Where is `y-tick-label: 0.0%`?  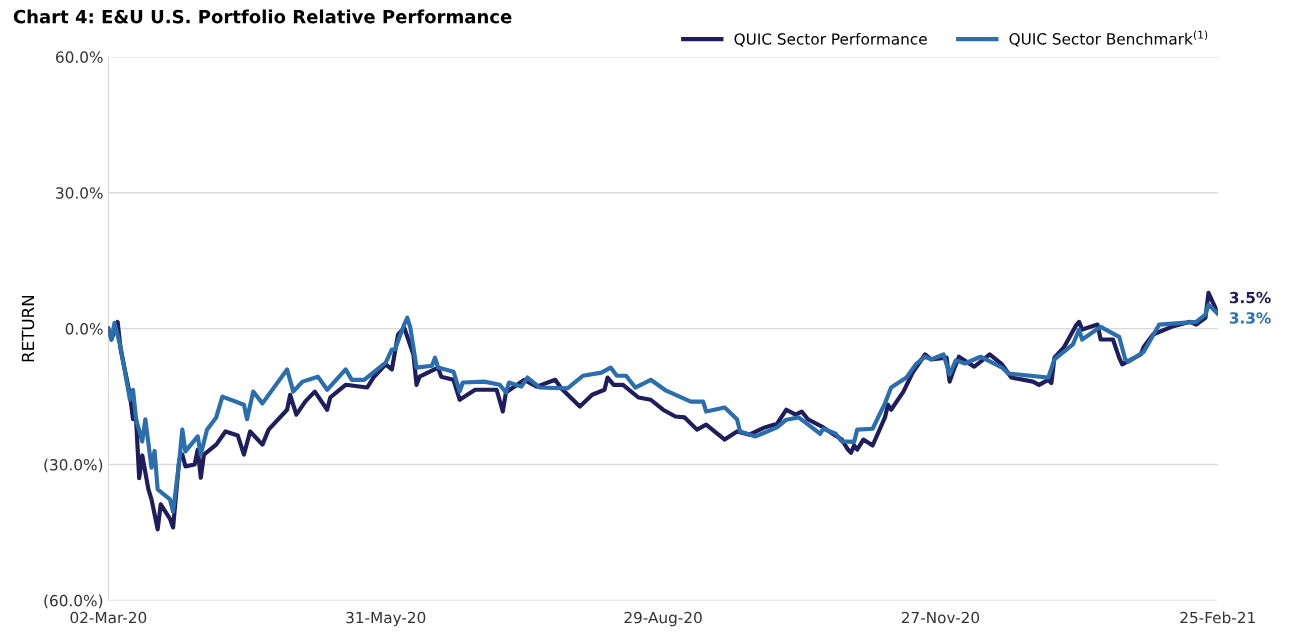
y-tick-label: 0.0% is located at coordinates (84, 329).